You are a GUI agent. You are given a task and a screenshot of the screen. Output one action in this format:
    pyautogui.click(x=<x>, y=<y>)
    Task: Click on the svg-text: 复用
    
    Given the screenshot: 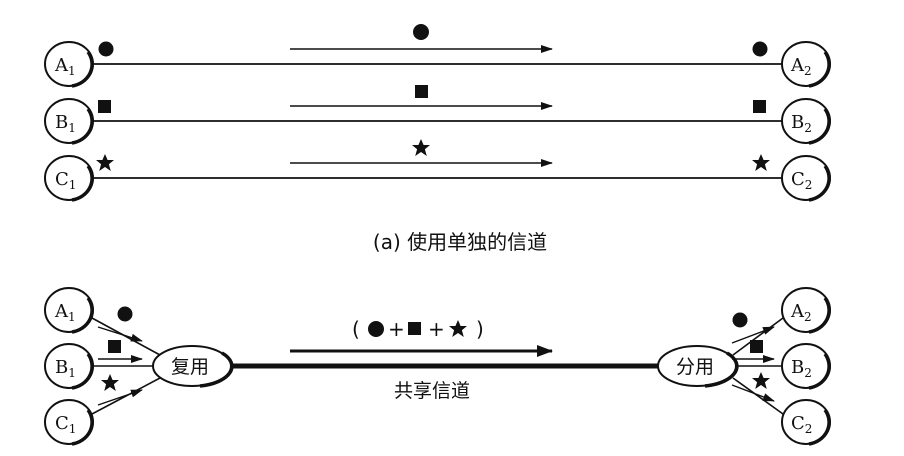 What is the action you would take?
    pyautogui.click(x=190, y=367)
    